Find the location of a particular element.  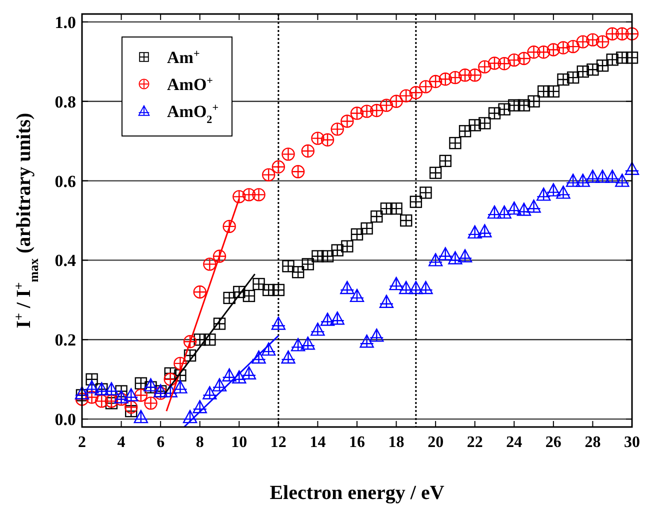

x-tick-label: 2 is located at coordinates (82, 442).